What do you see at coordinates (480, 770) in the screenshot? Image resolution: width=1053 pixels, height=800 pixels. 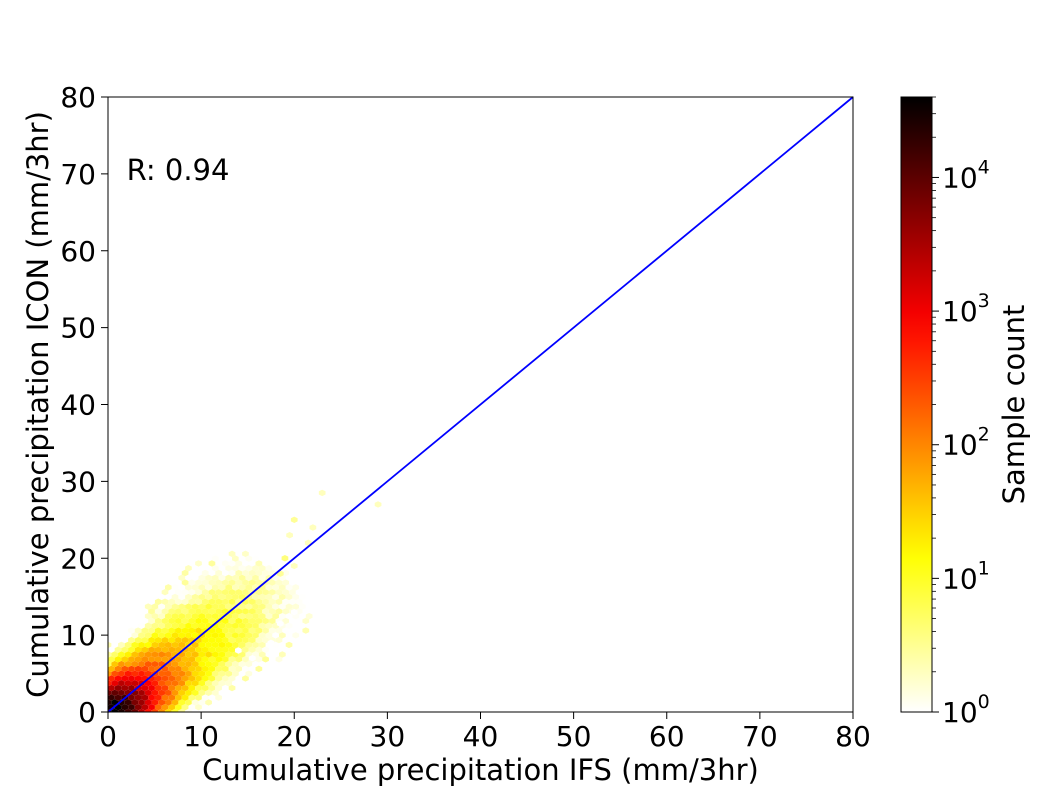 I see `x-axis-label: Cumulative precipitation IFS (mm/3hr)` at bounding box center [480, 770].